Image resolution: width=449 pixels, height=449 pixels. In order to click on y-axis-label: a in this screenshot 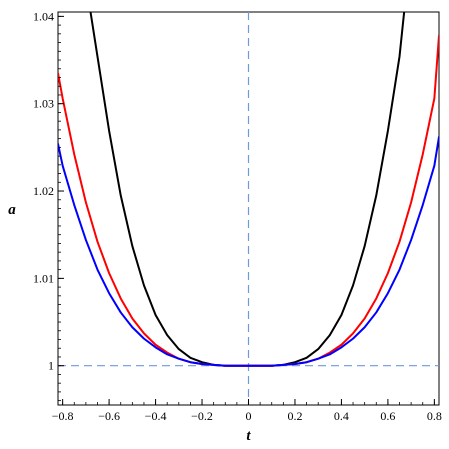, I will do `click(12, 210)`.